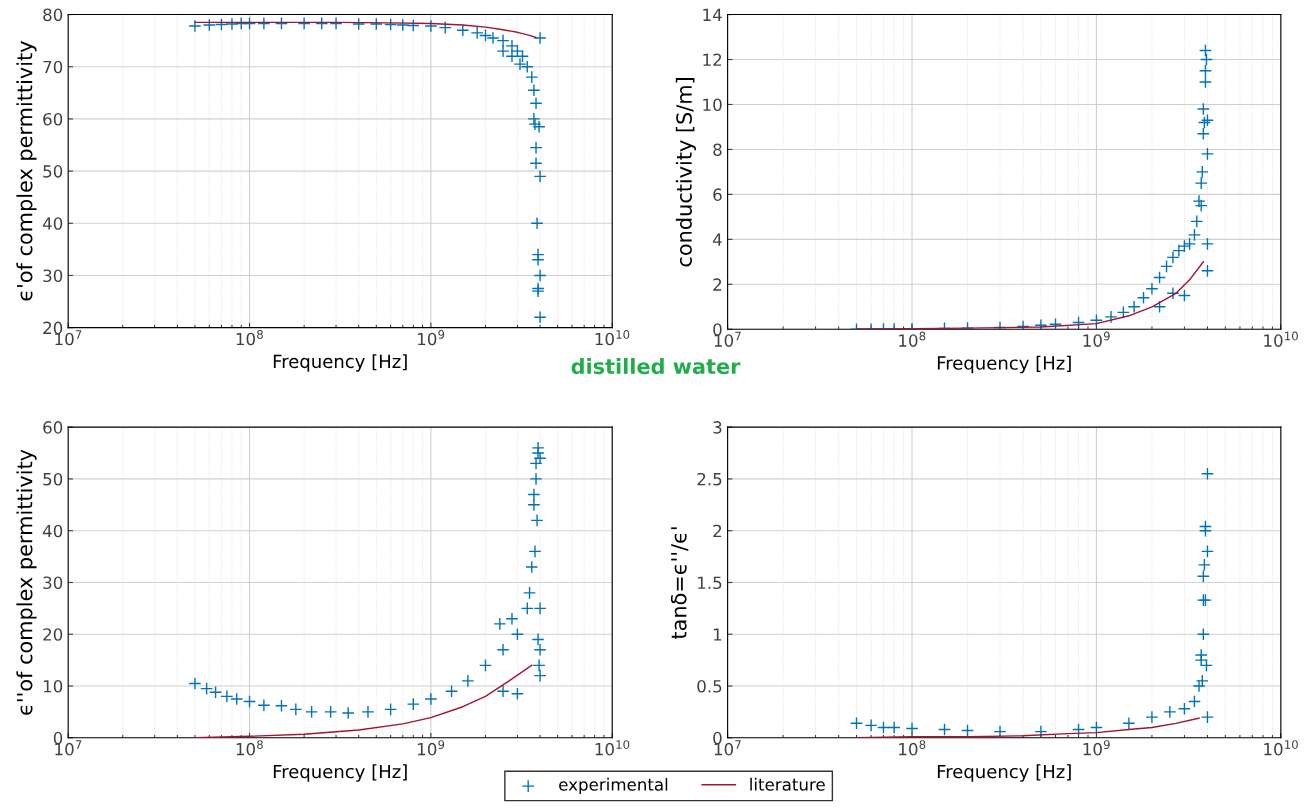 This screenshot has width=1311, height=809. Describe the element at coordinates (53, 67) in the screenshot. I see `y-tick-label: 70` at that location.